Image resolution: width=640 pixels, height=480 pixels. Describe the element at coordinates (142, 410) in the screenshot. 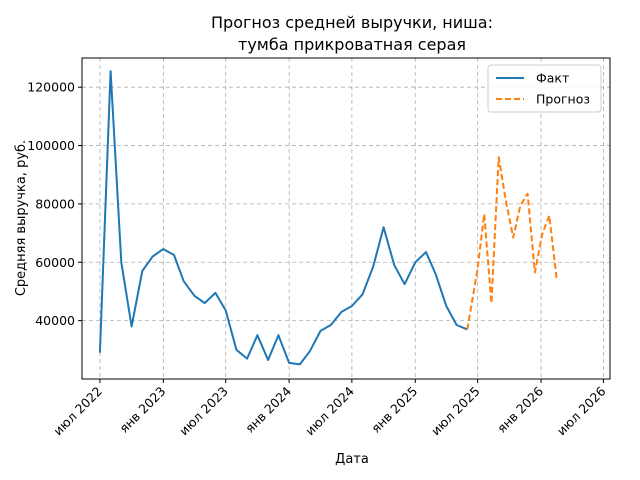

I see `x-tick-label: янв 2023` at that location.